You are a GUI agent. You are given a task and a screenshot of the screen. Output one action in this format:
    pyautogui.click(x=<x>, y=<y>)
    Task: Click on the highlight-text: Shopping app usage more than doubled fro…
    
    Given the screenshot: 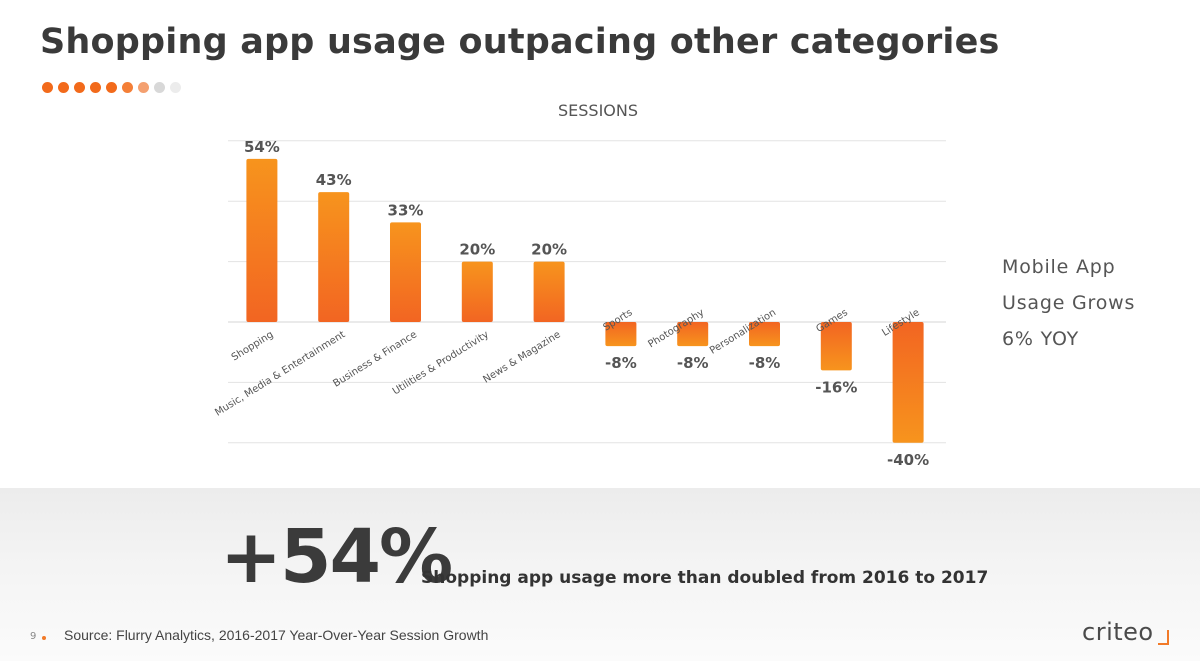 What is the action you would take?
    pyautogui.click(x=705, y=578)
    